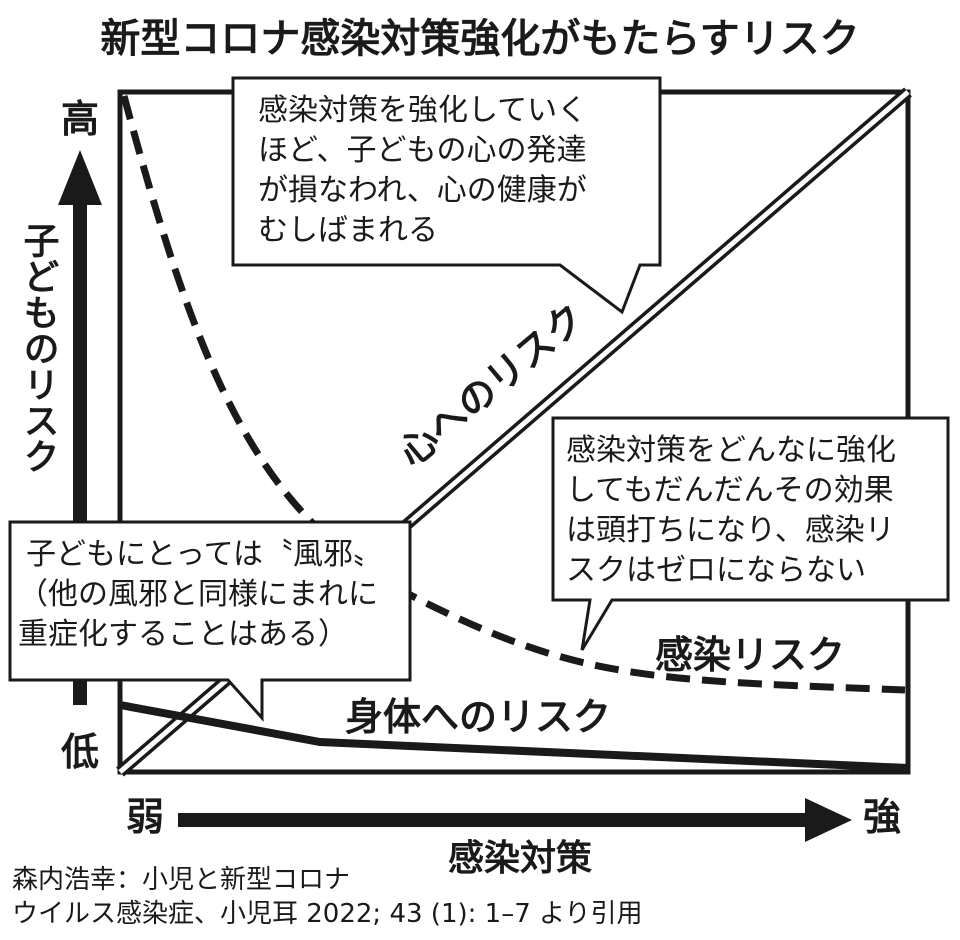 This screenshot has height=940, width=960. I want to click on infection-label: 感染リスク, so click(750, 655).